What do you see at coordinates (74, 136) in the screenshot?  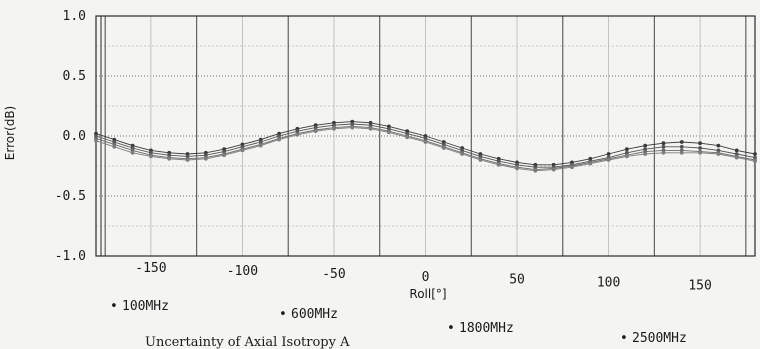 I see `y-tick-label: 0.0` at bounding box center [74, 136].